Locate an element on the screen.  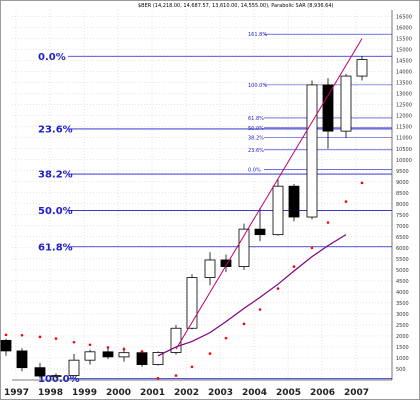
y-tick-label: 5500 is located at coordinates (402, 260).